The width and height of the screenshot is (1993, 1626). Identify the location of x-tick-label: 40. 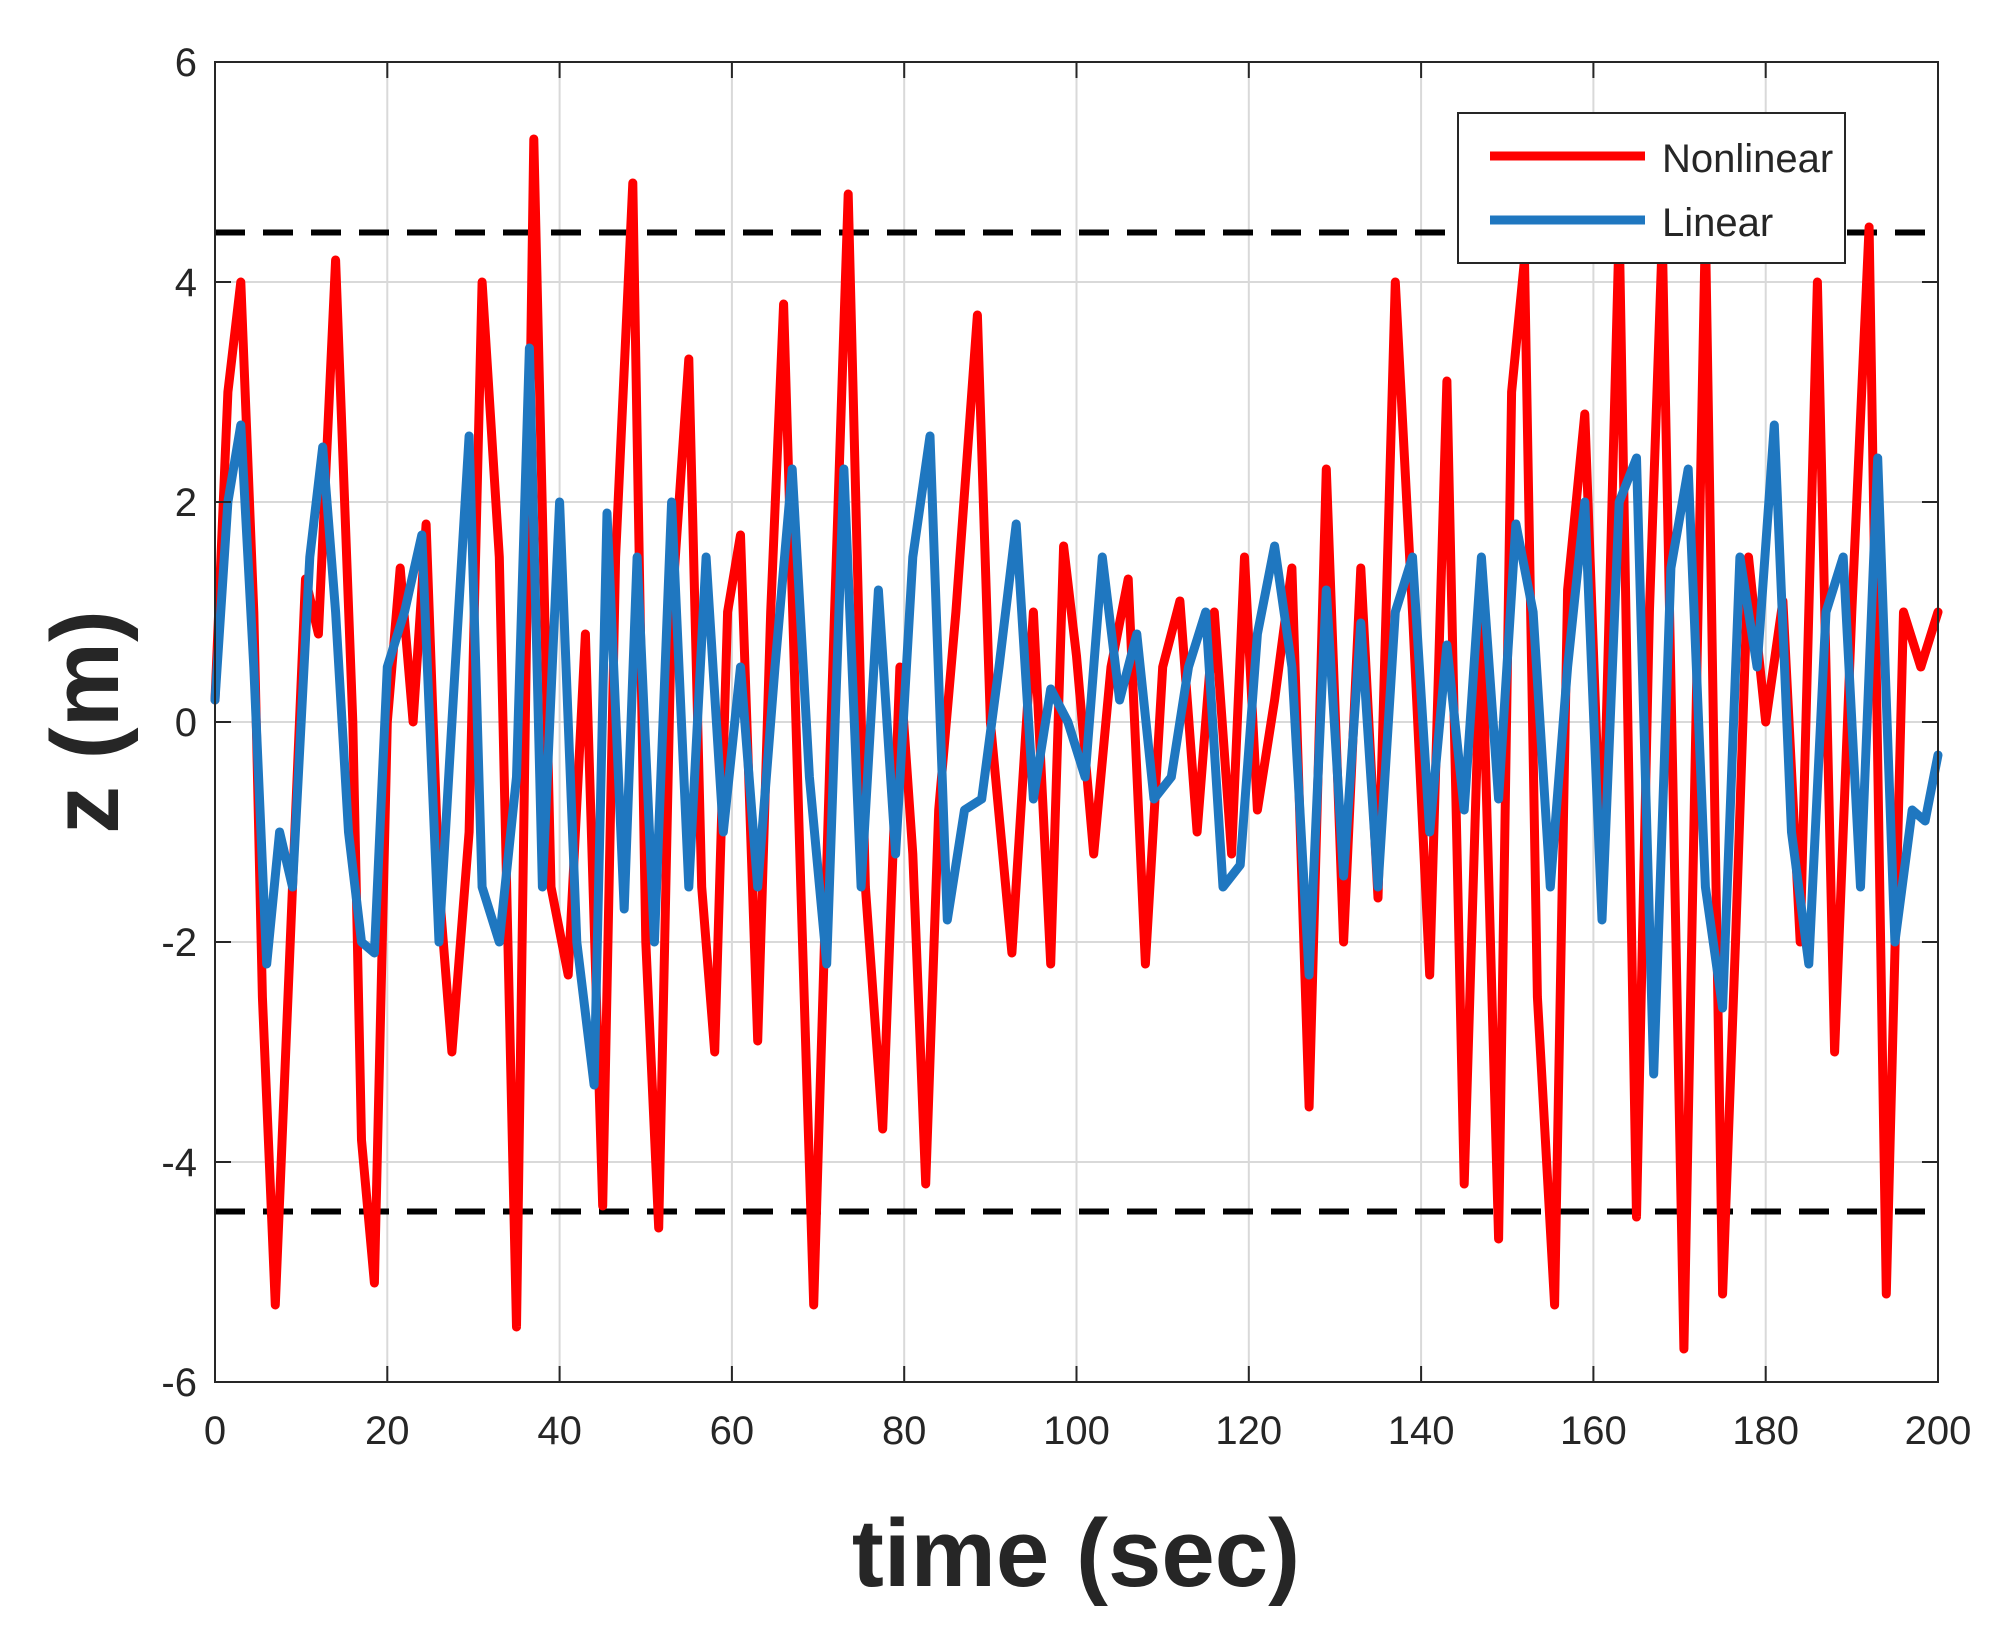
(559, 1431).